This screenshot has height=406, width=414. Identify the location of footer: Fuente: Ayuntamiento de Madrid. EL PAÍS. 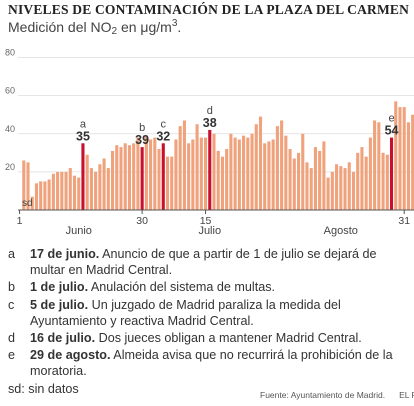
(337, 395).